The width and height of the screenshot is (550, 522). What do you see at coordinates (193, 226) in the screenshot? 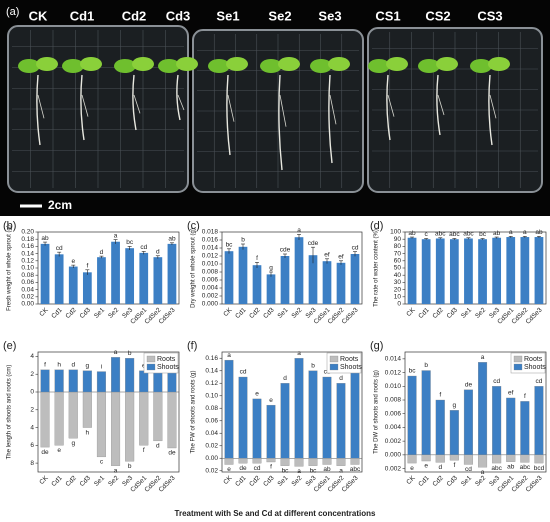
I see `panel-label: (c)` at bounding box center [193, 226].